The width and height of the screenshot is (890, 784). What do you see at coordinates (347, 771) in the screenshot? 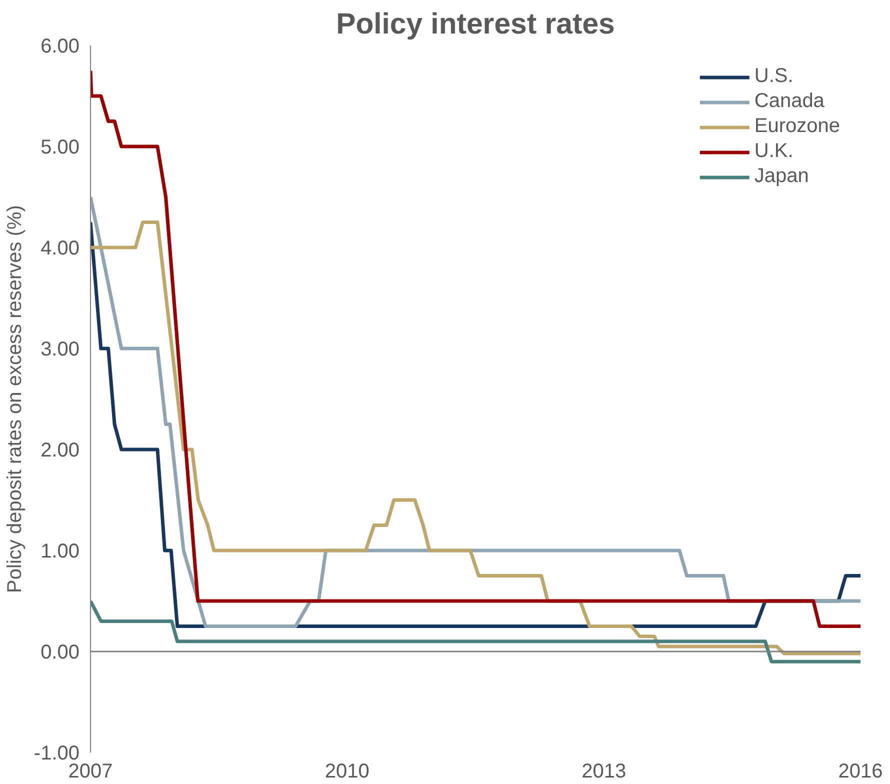
I see `x-tick-label: 2010` at bounding box center [347, 771].